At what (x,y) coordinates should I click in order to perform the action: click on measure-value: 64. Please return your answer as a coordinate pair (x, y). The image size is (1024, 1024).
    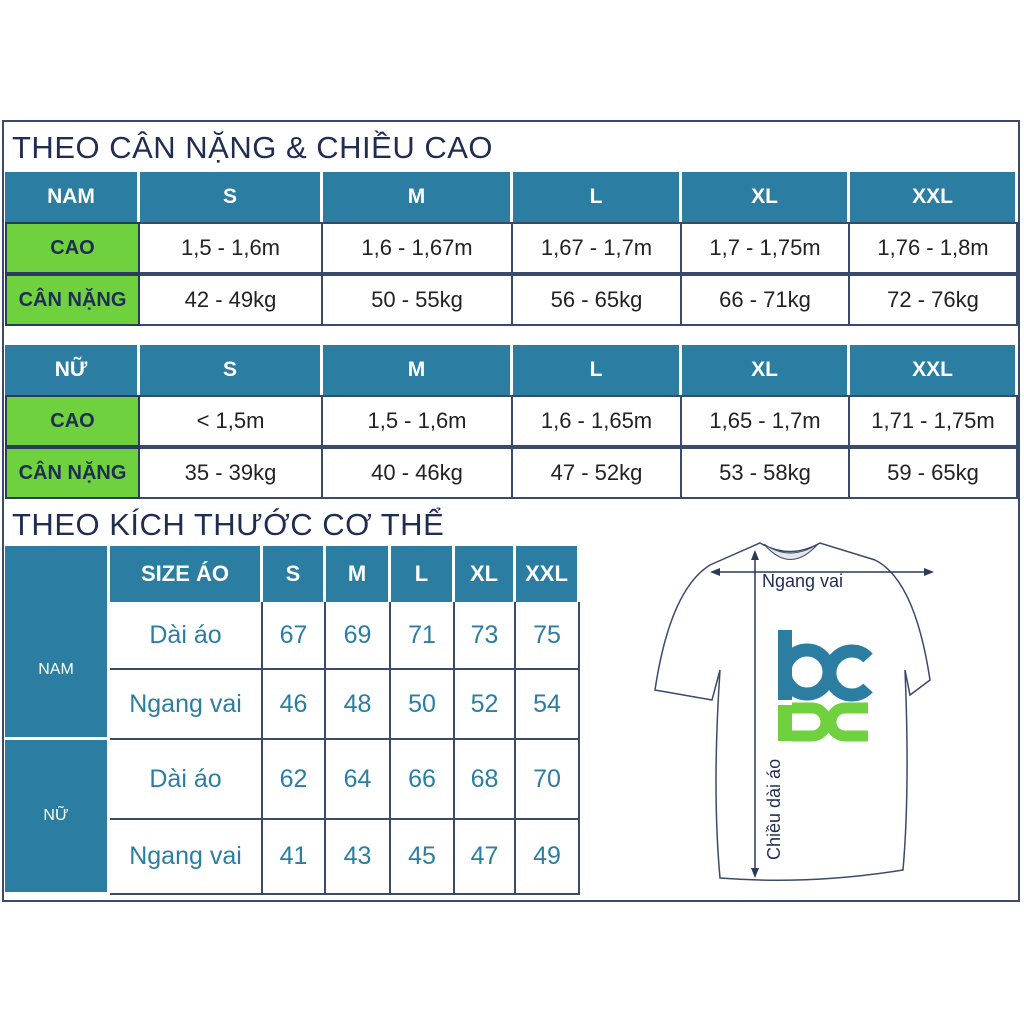
    Looking at the image, I should click on (358, 780).